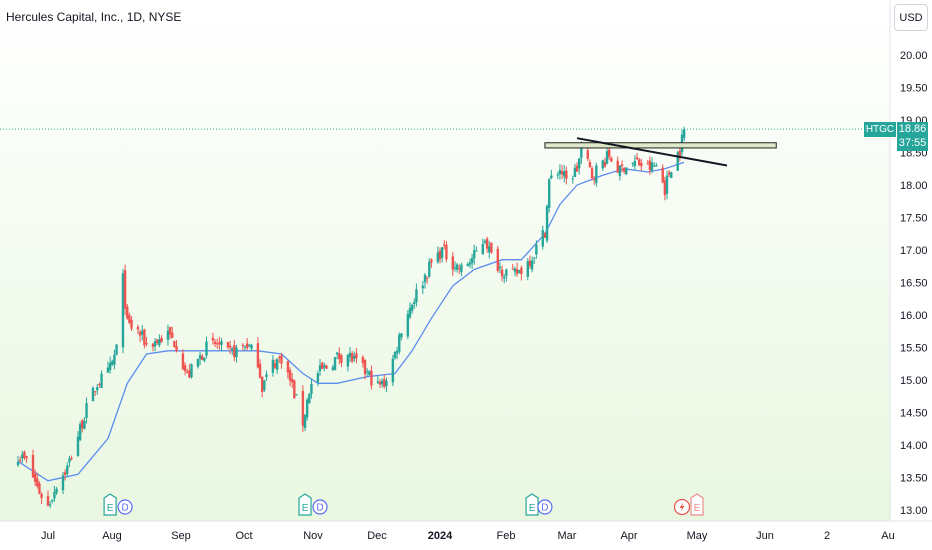  What do you see at coordinates (914, 511) in the screenshot?
I see `price-tick-label: 13.00` at bounding box center [914, 511].